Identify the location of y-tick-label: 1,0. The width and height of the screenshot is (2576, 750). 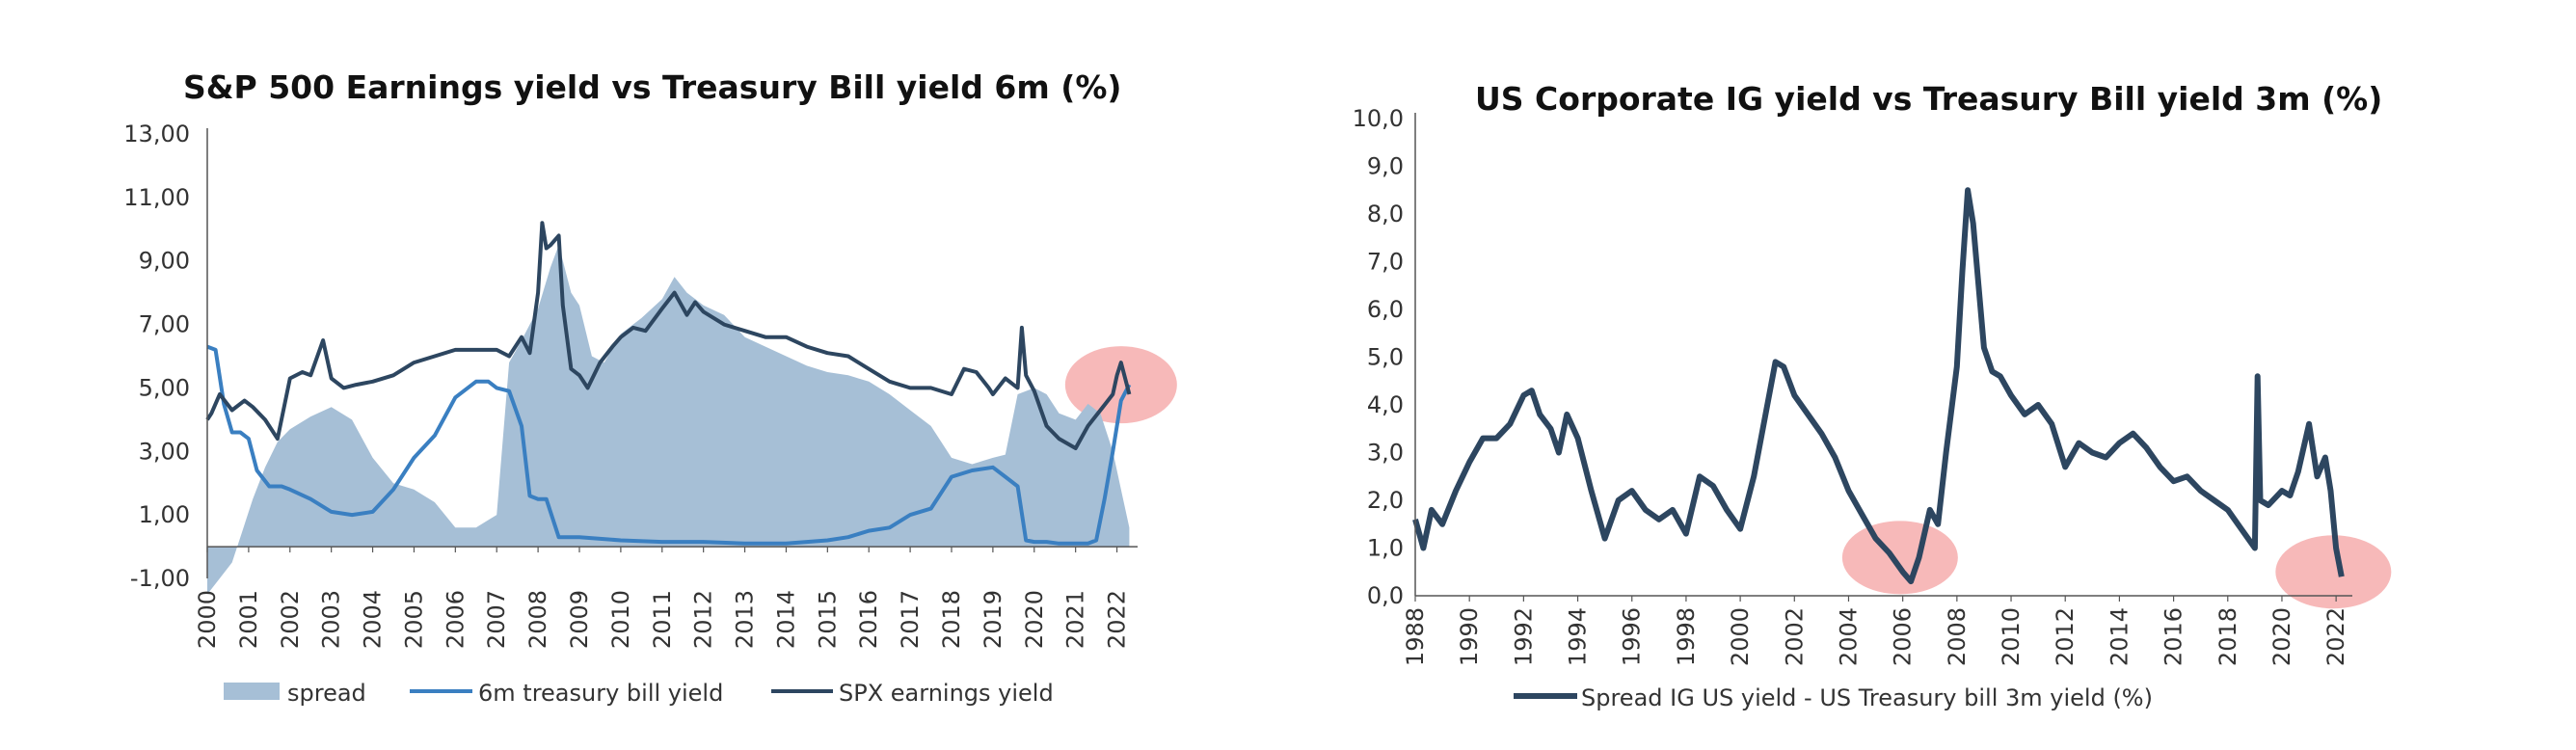
(1386, 548).